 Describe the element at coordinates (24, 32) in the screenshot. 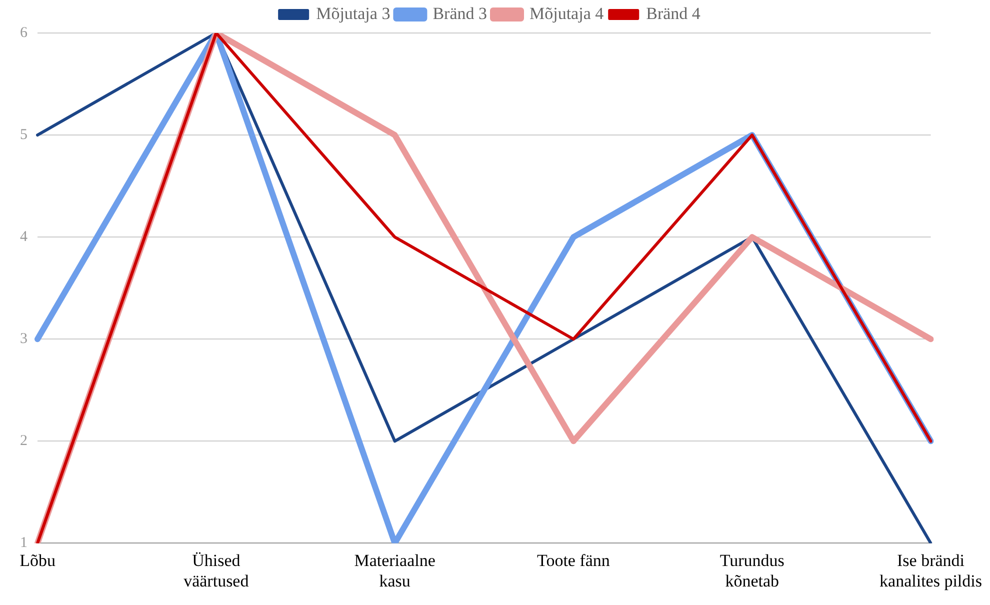

I see `y-tick-label: 6` at that location.